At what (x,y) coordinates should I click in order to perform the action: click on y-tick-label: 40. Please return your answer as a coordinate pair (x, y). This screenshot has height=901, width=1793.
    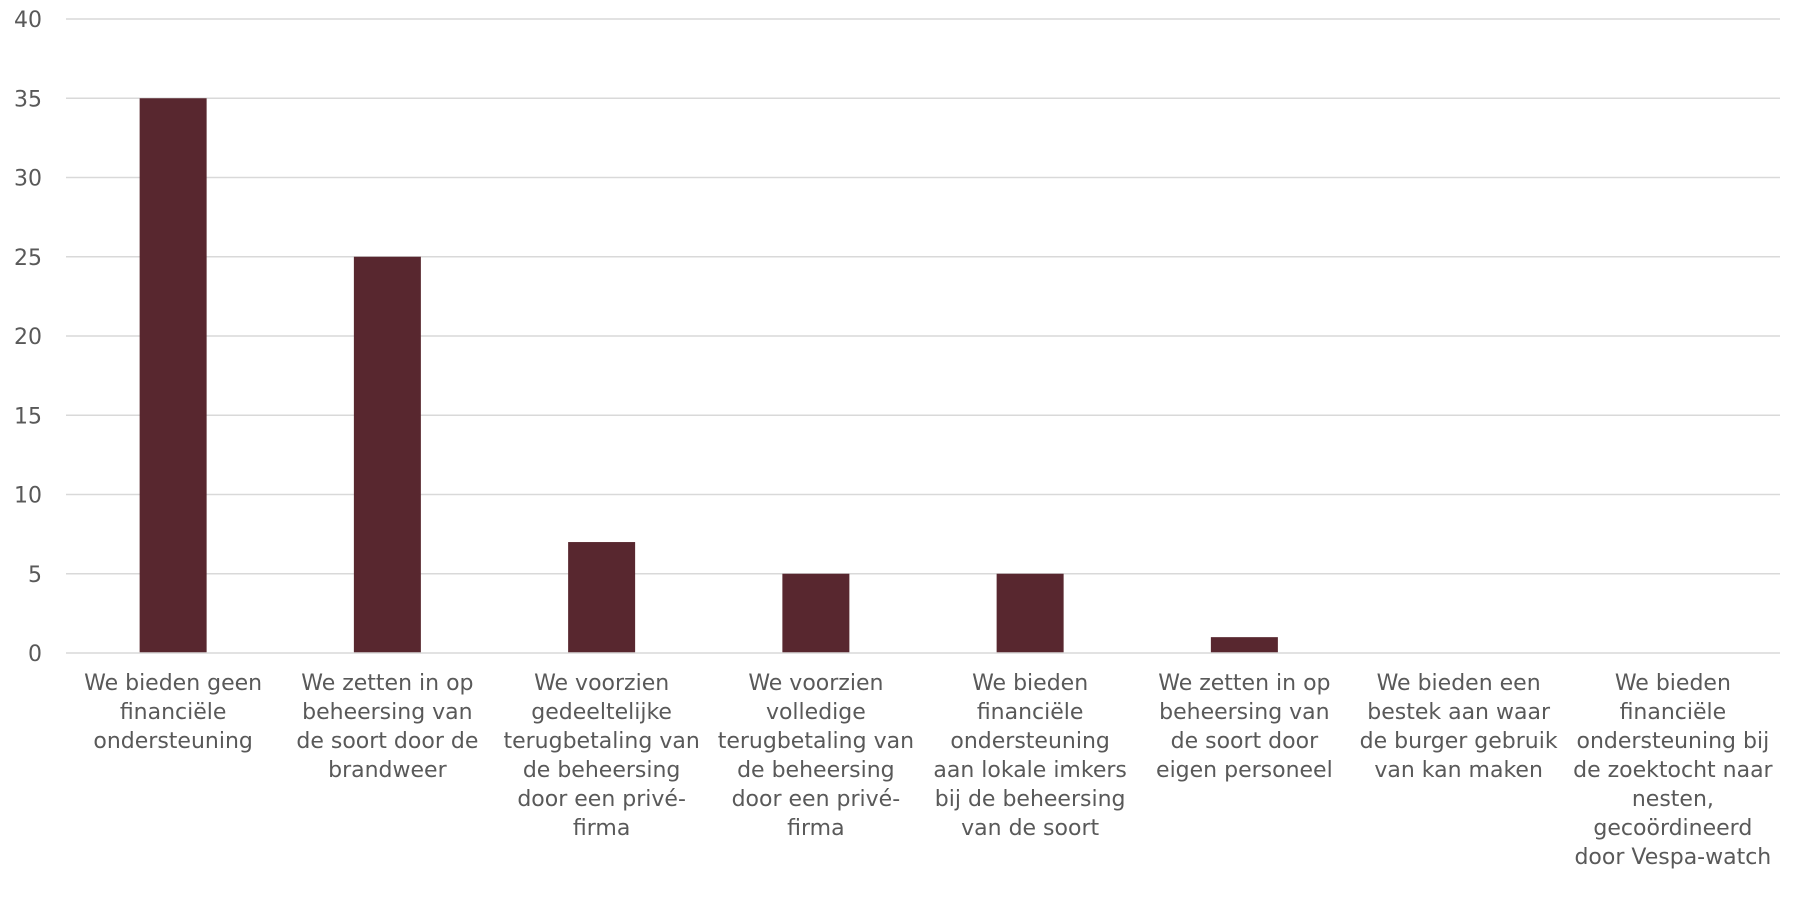
    Looking at the image, I should click on (28, 20).